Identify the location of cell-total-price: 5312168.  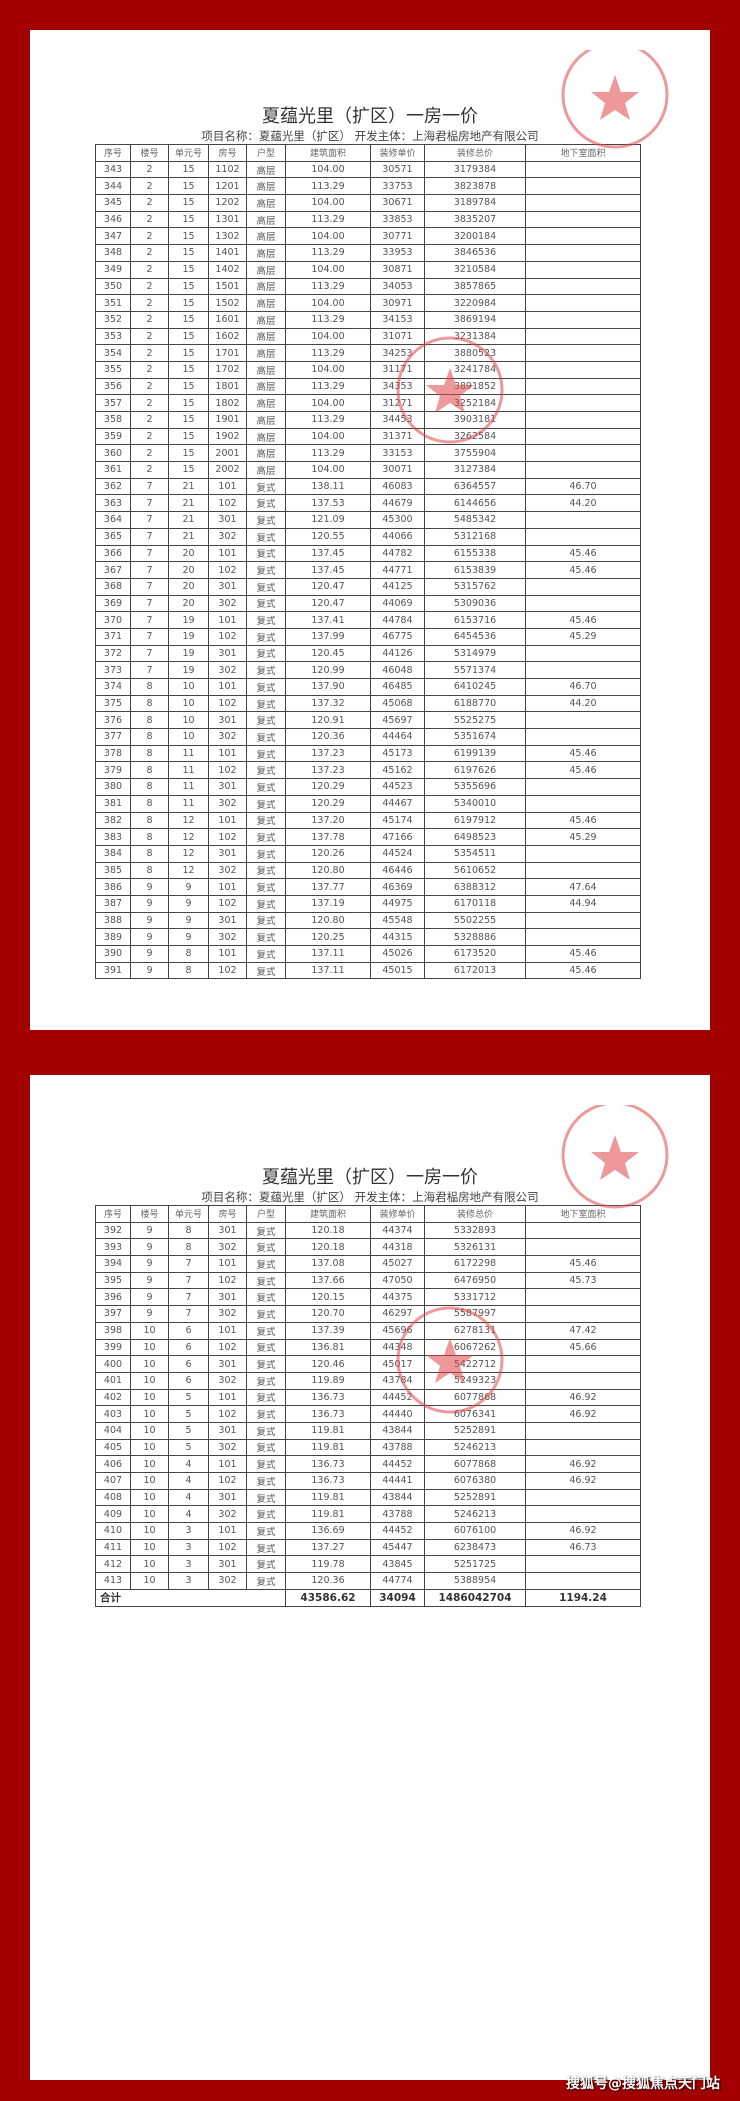
(475, 536).